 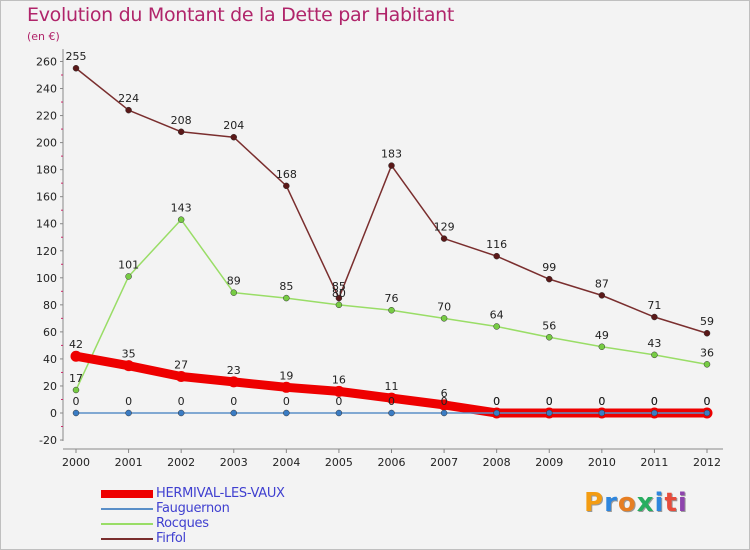 I want to click on data-label: 101, so click(x=128, y=264).